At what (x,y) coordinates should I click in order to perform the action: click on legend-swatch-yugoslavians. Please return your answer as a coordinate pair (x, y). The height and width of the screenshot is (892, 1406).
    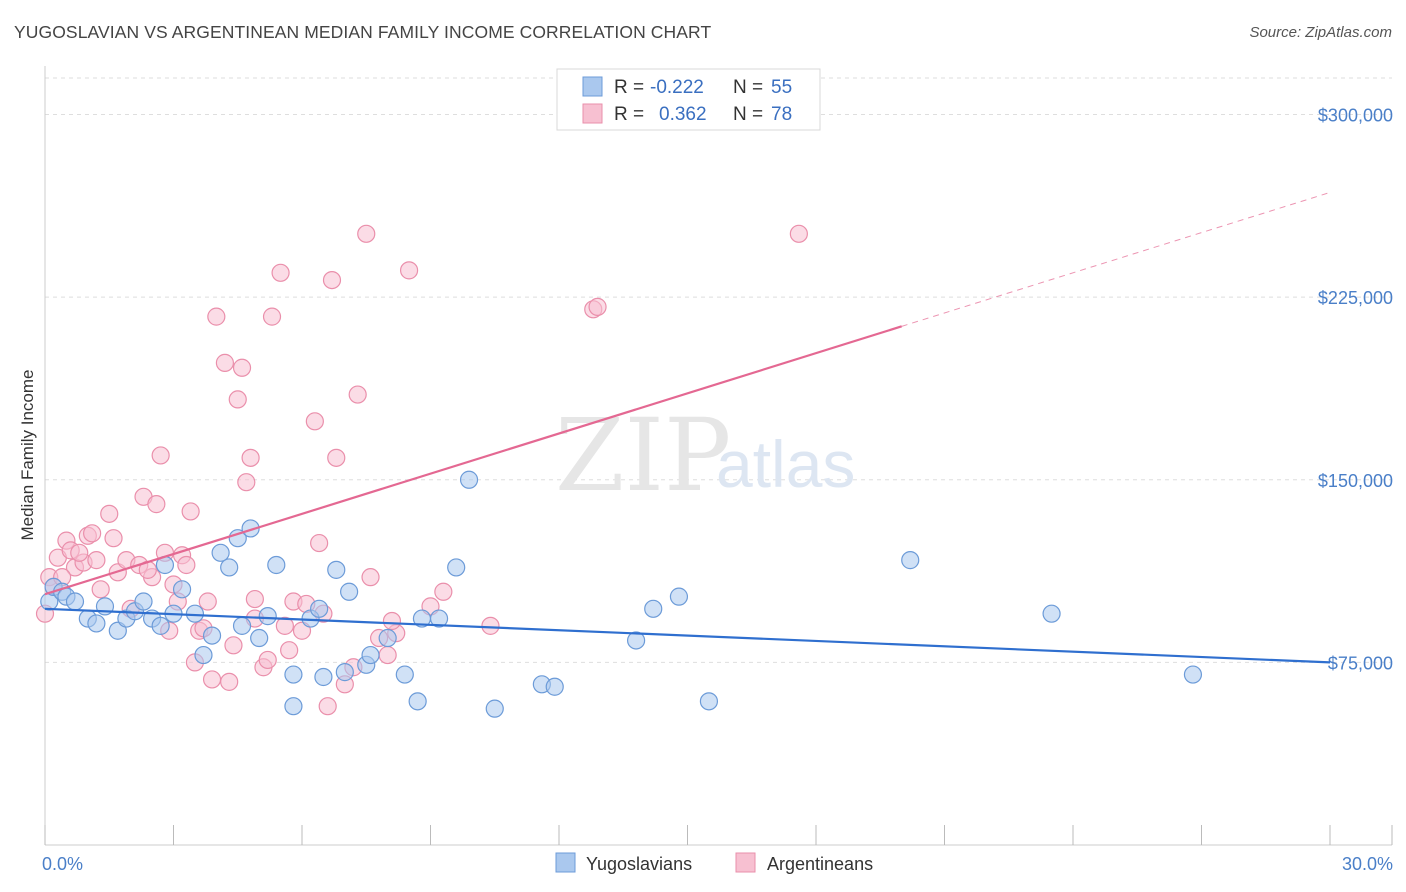
    Looking at the image, I should click on (592, 86).